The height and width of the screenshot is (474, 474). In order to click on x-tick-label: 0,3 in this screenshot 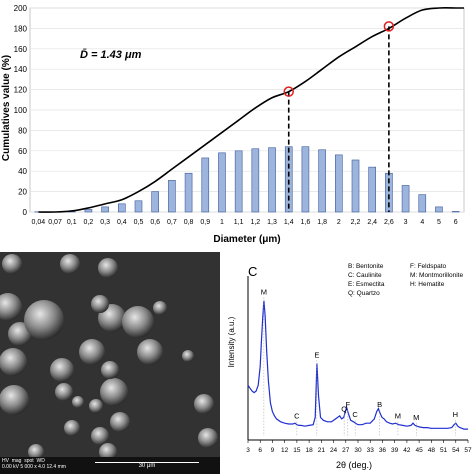, I will do `click(105, 222)`.